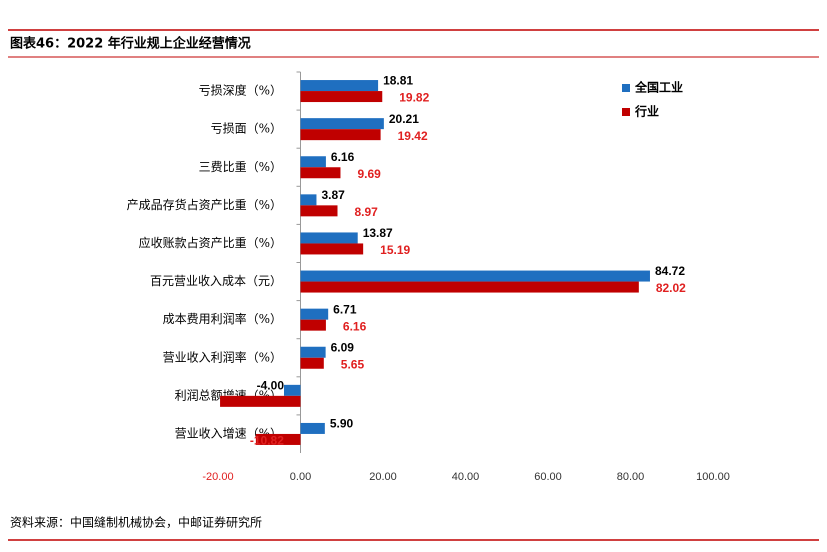 This screenshot has height=552, width=827. Describe the element at coordinates (210, 242) in the screenshot. I see `y-tick-label: 应收账款占资产比重（%）` at that location.